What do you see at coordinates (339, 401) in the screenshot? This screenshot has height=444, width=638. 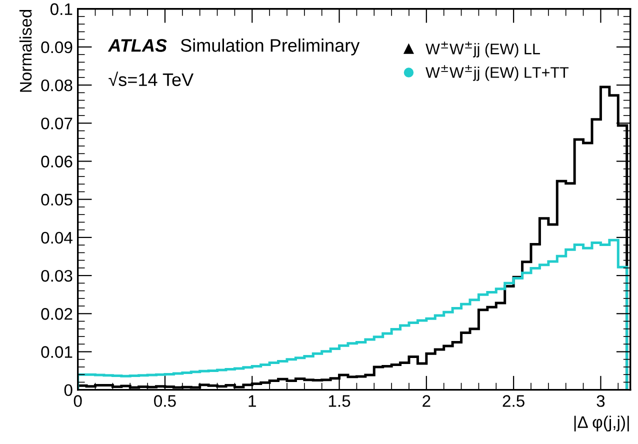 I see `x-tick-label: 1.5` at bounding box center [339, 401].